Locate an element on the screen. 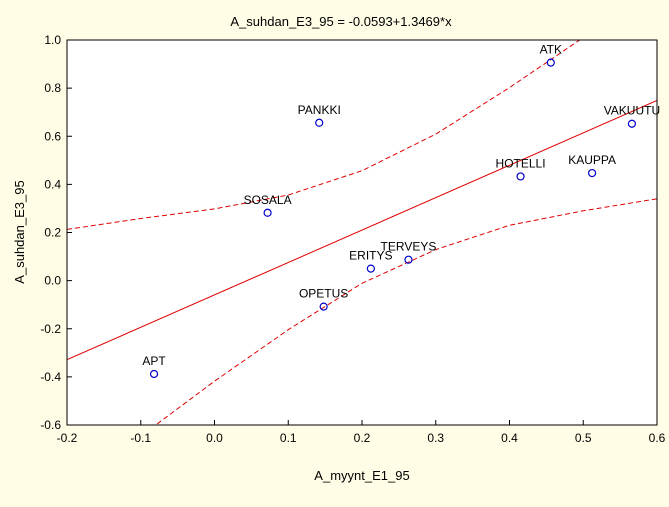  y-tick-label: 1.0 is located at coordinates (52, 40).